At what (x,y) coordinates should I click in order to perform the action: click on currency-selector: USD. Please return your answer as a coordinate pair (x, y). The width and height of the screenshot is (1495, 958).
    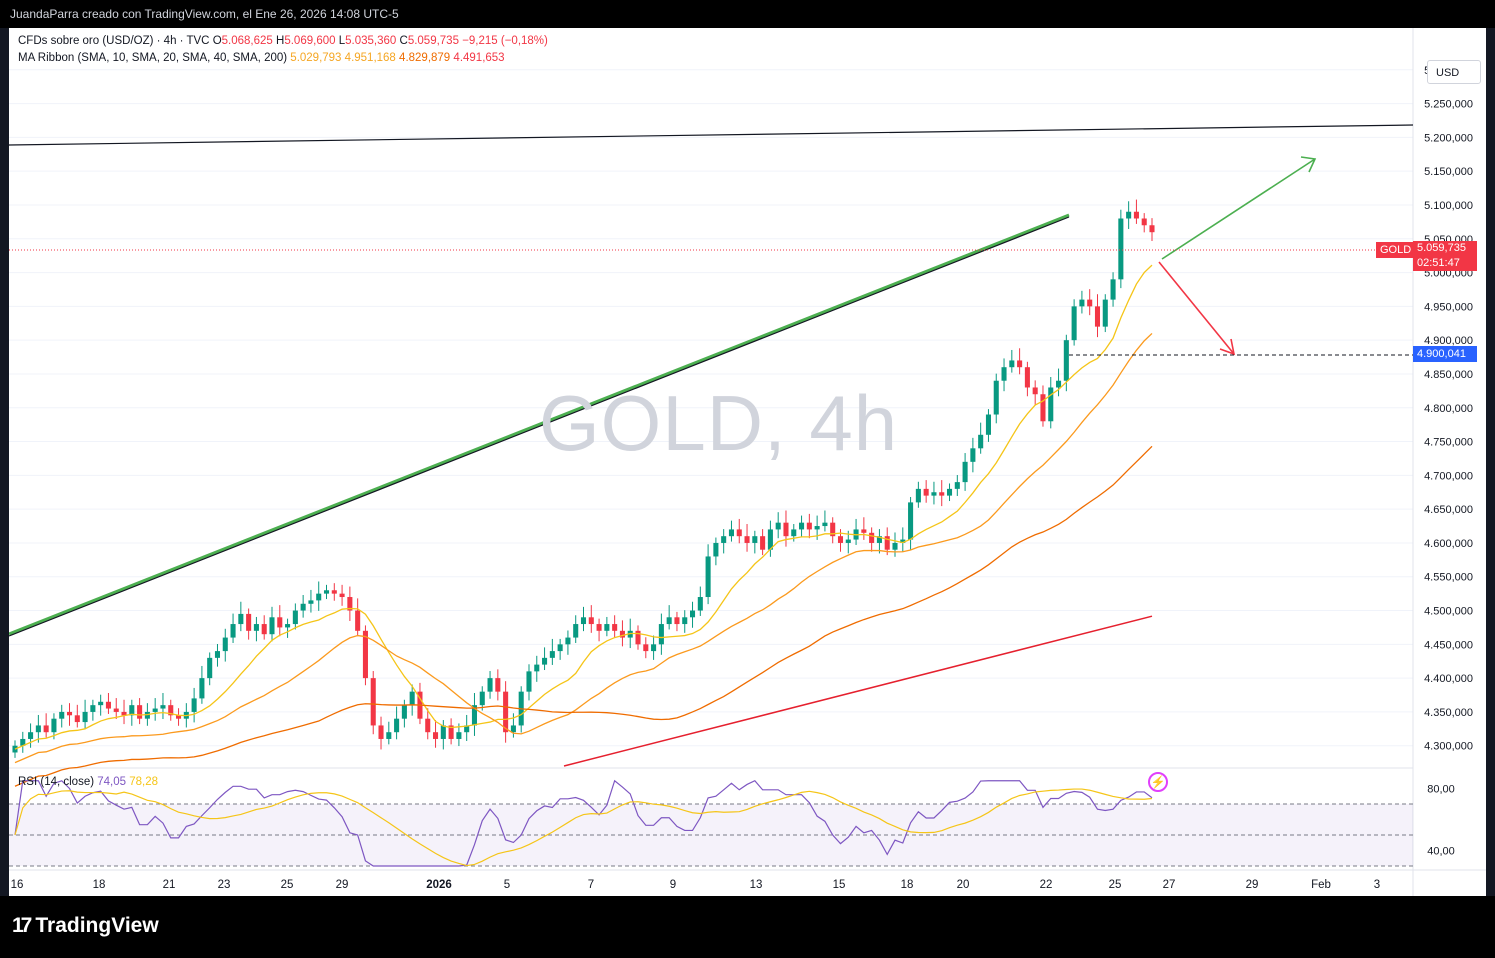
    Looking at the image, I should click on (1454, 72).